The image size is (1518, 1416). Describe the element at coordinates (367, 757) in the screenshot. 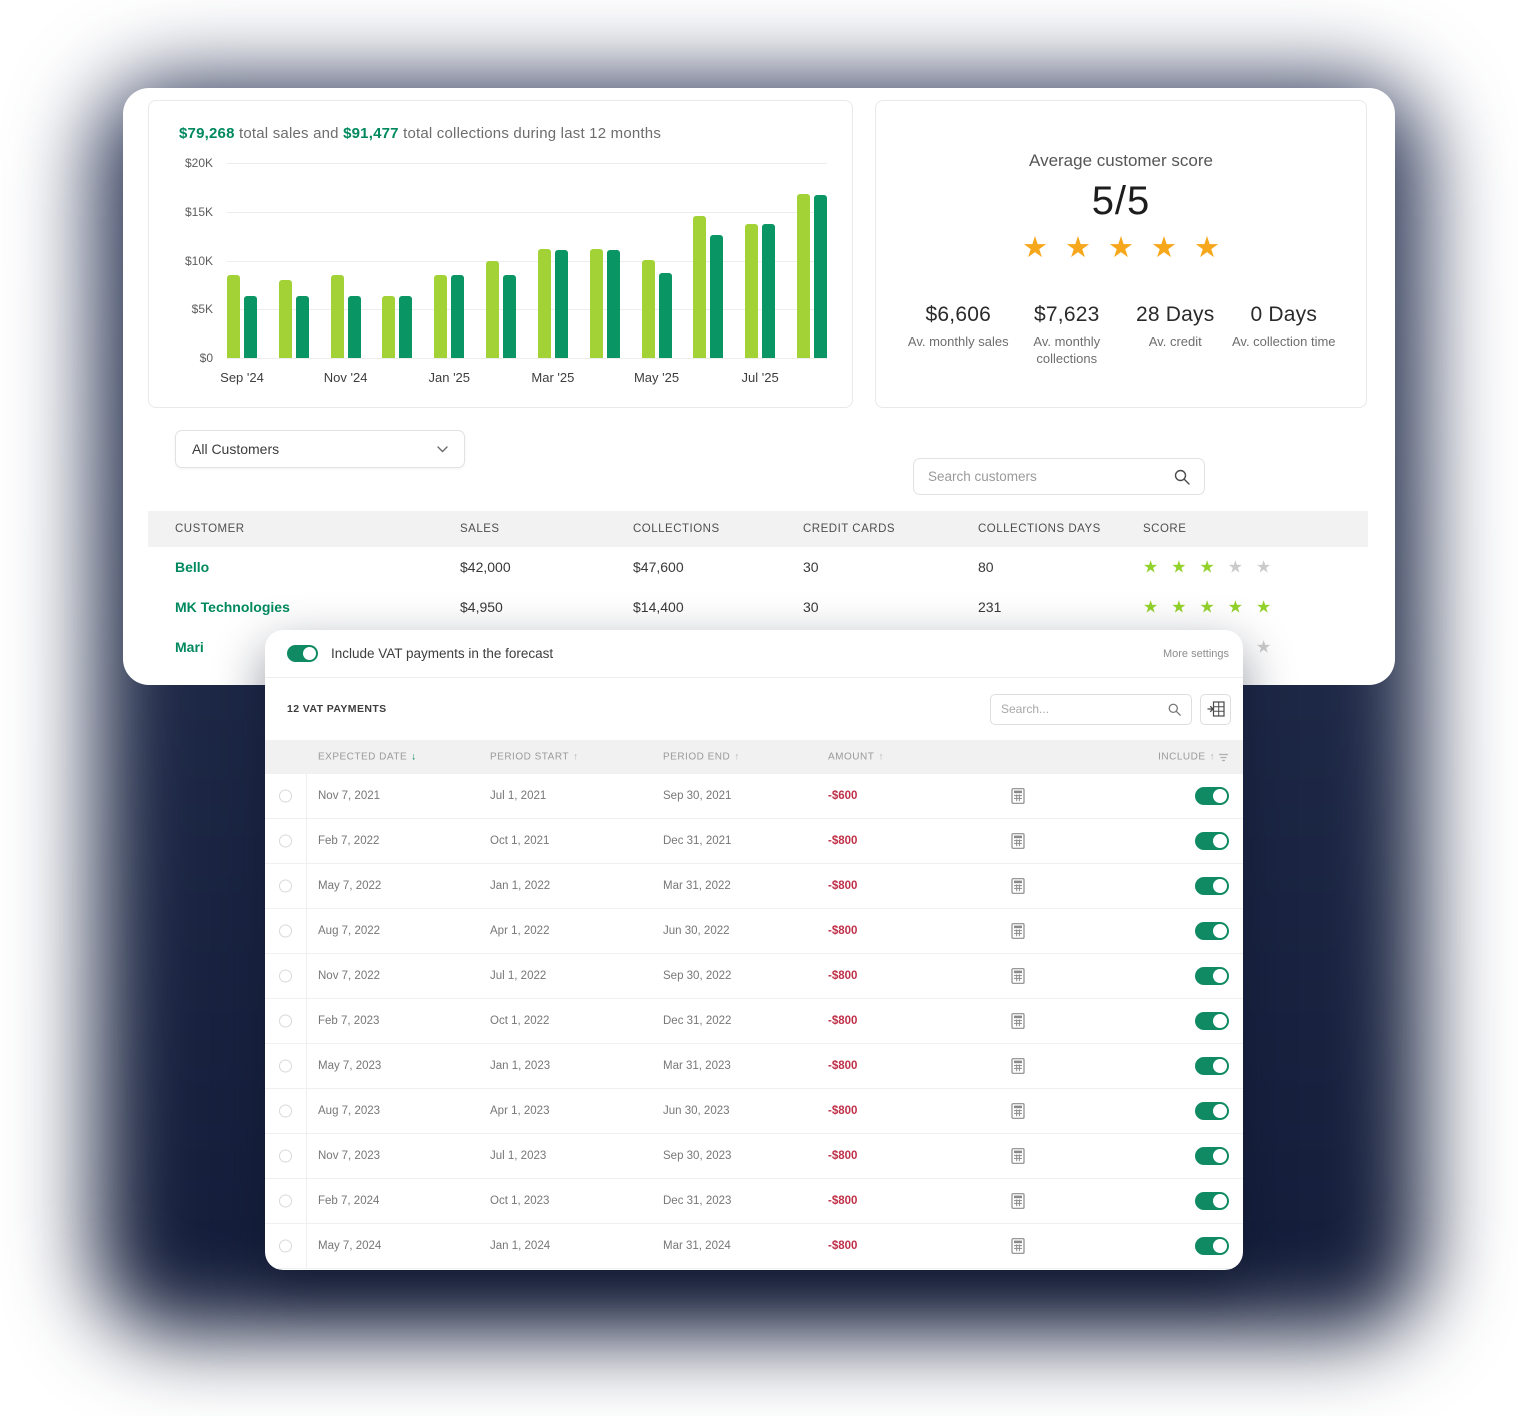

I see `vat-column-header: EXPECTED DATE ↓` at that location.